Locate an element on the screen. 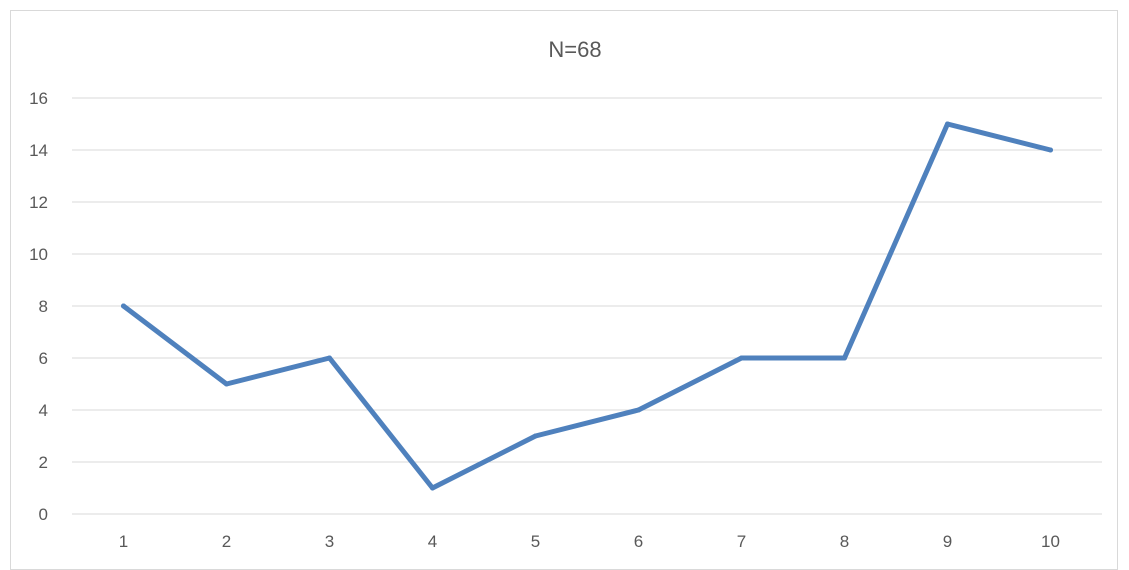 This screenshot has width=1129, height=570. chart-title: N=68 is located at coordinates (574, 49).